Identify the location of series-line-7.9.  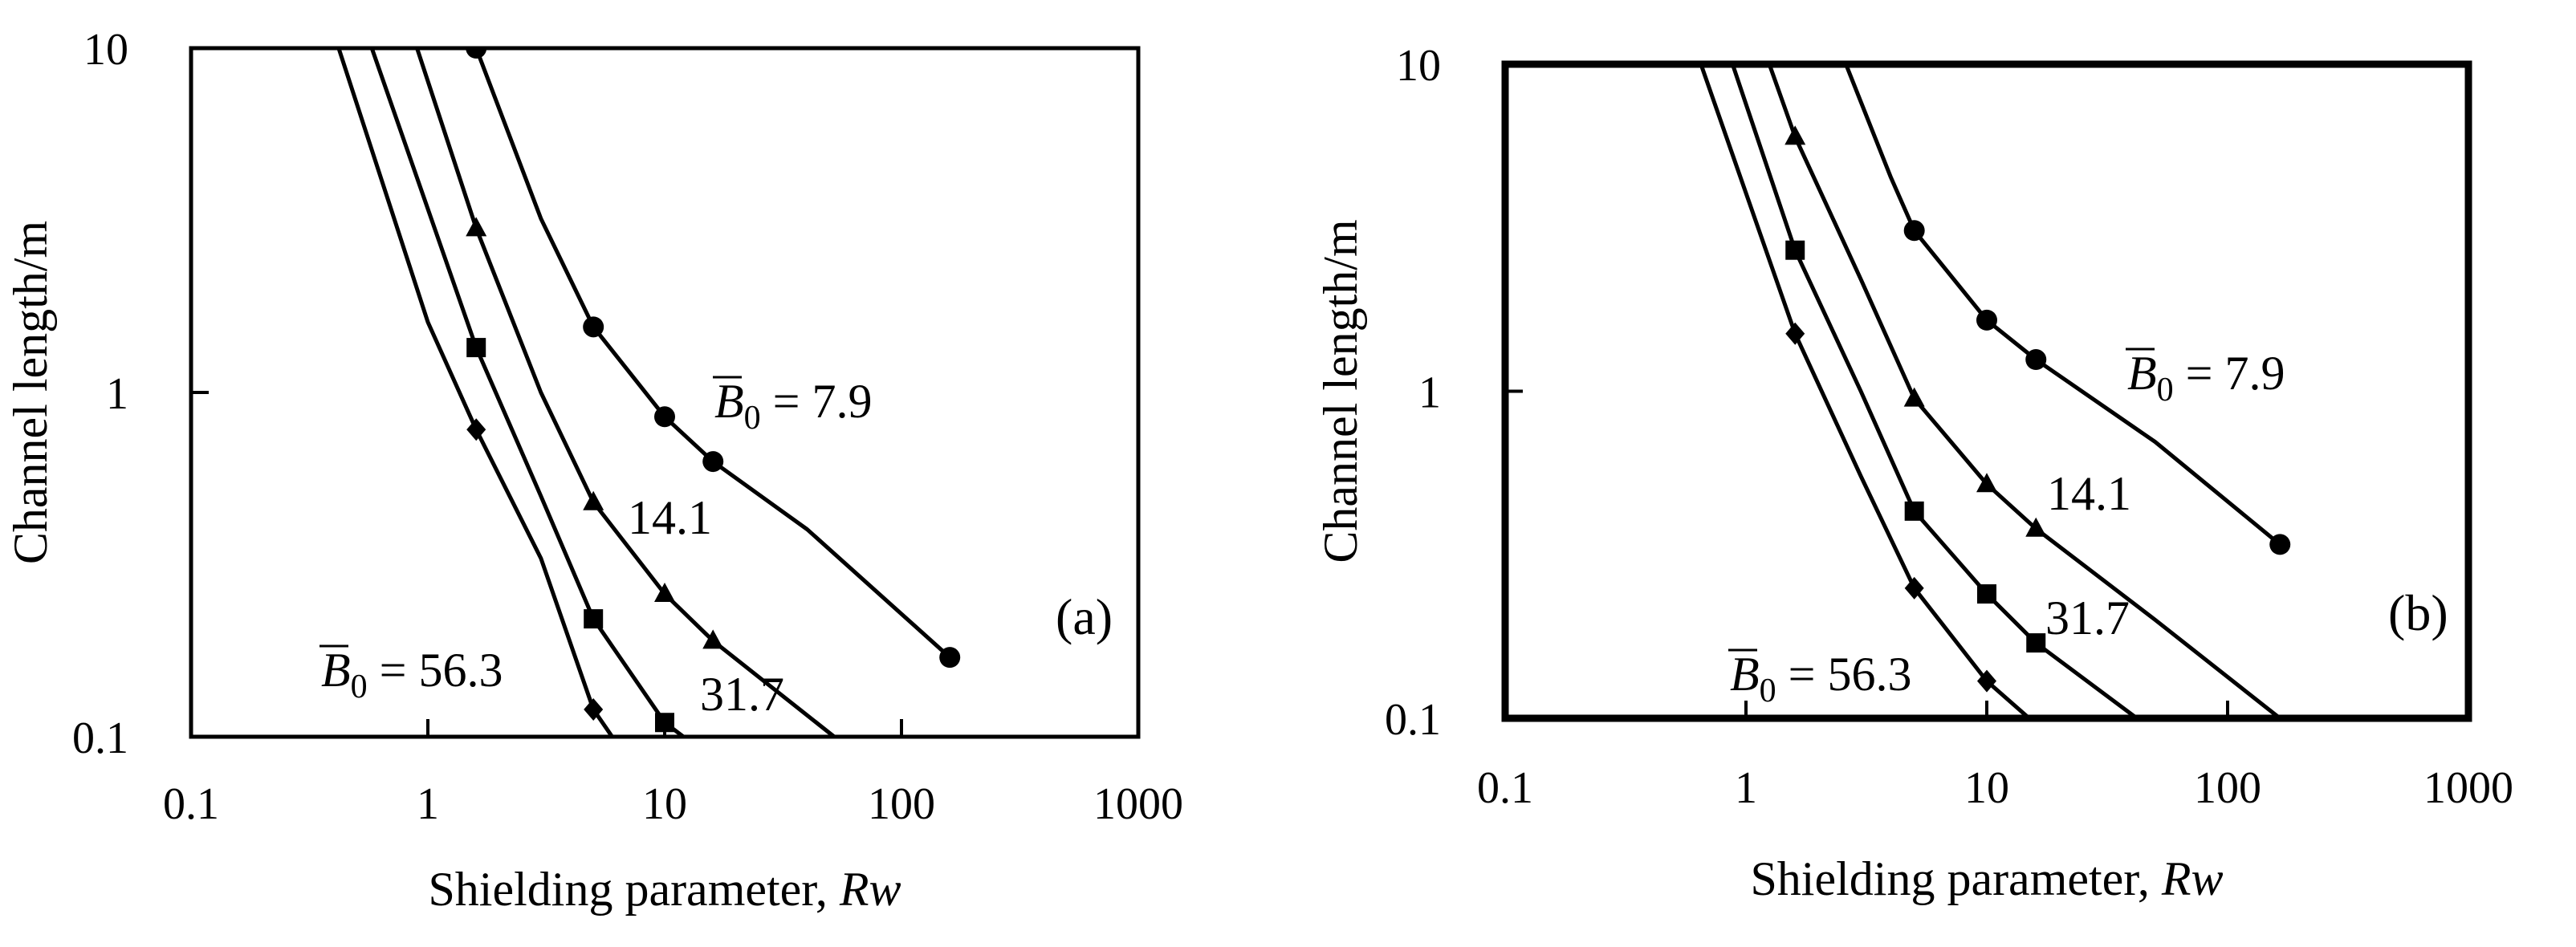
(712, 353).